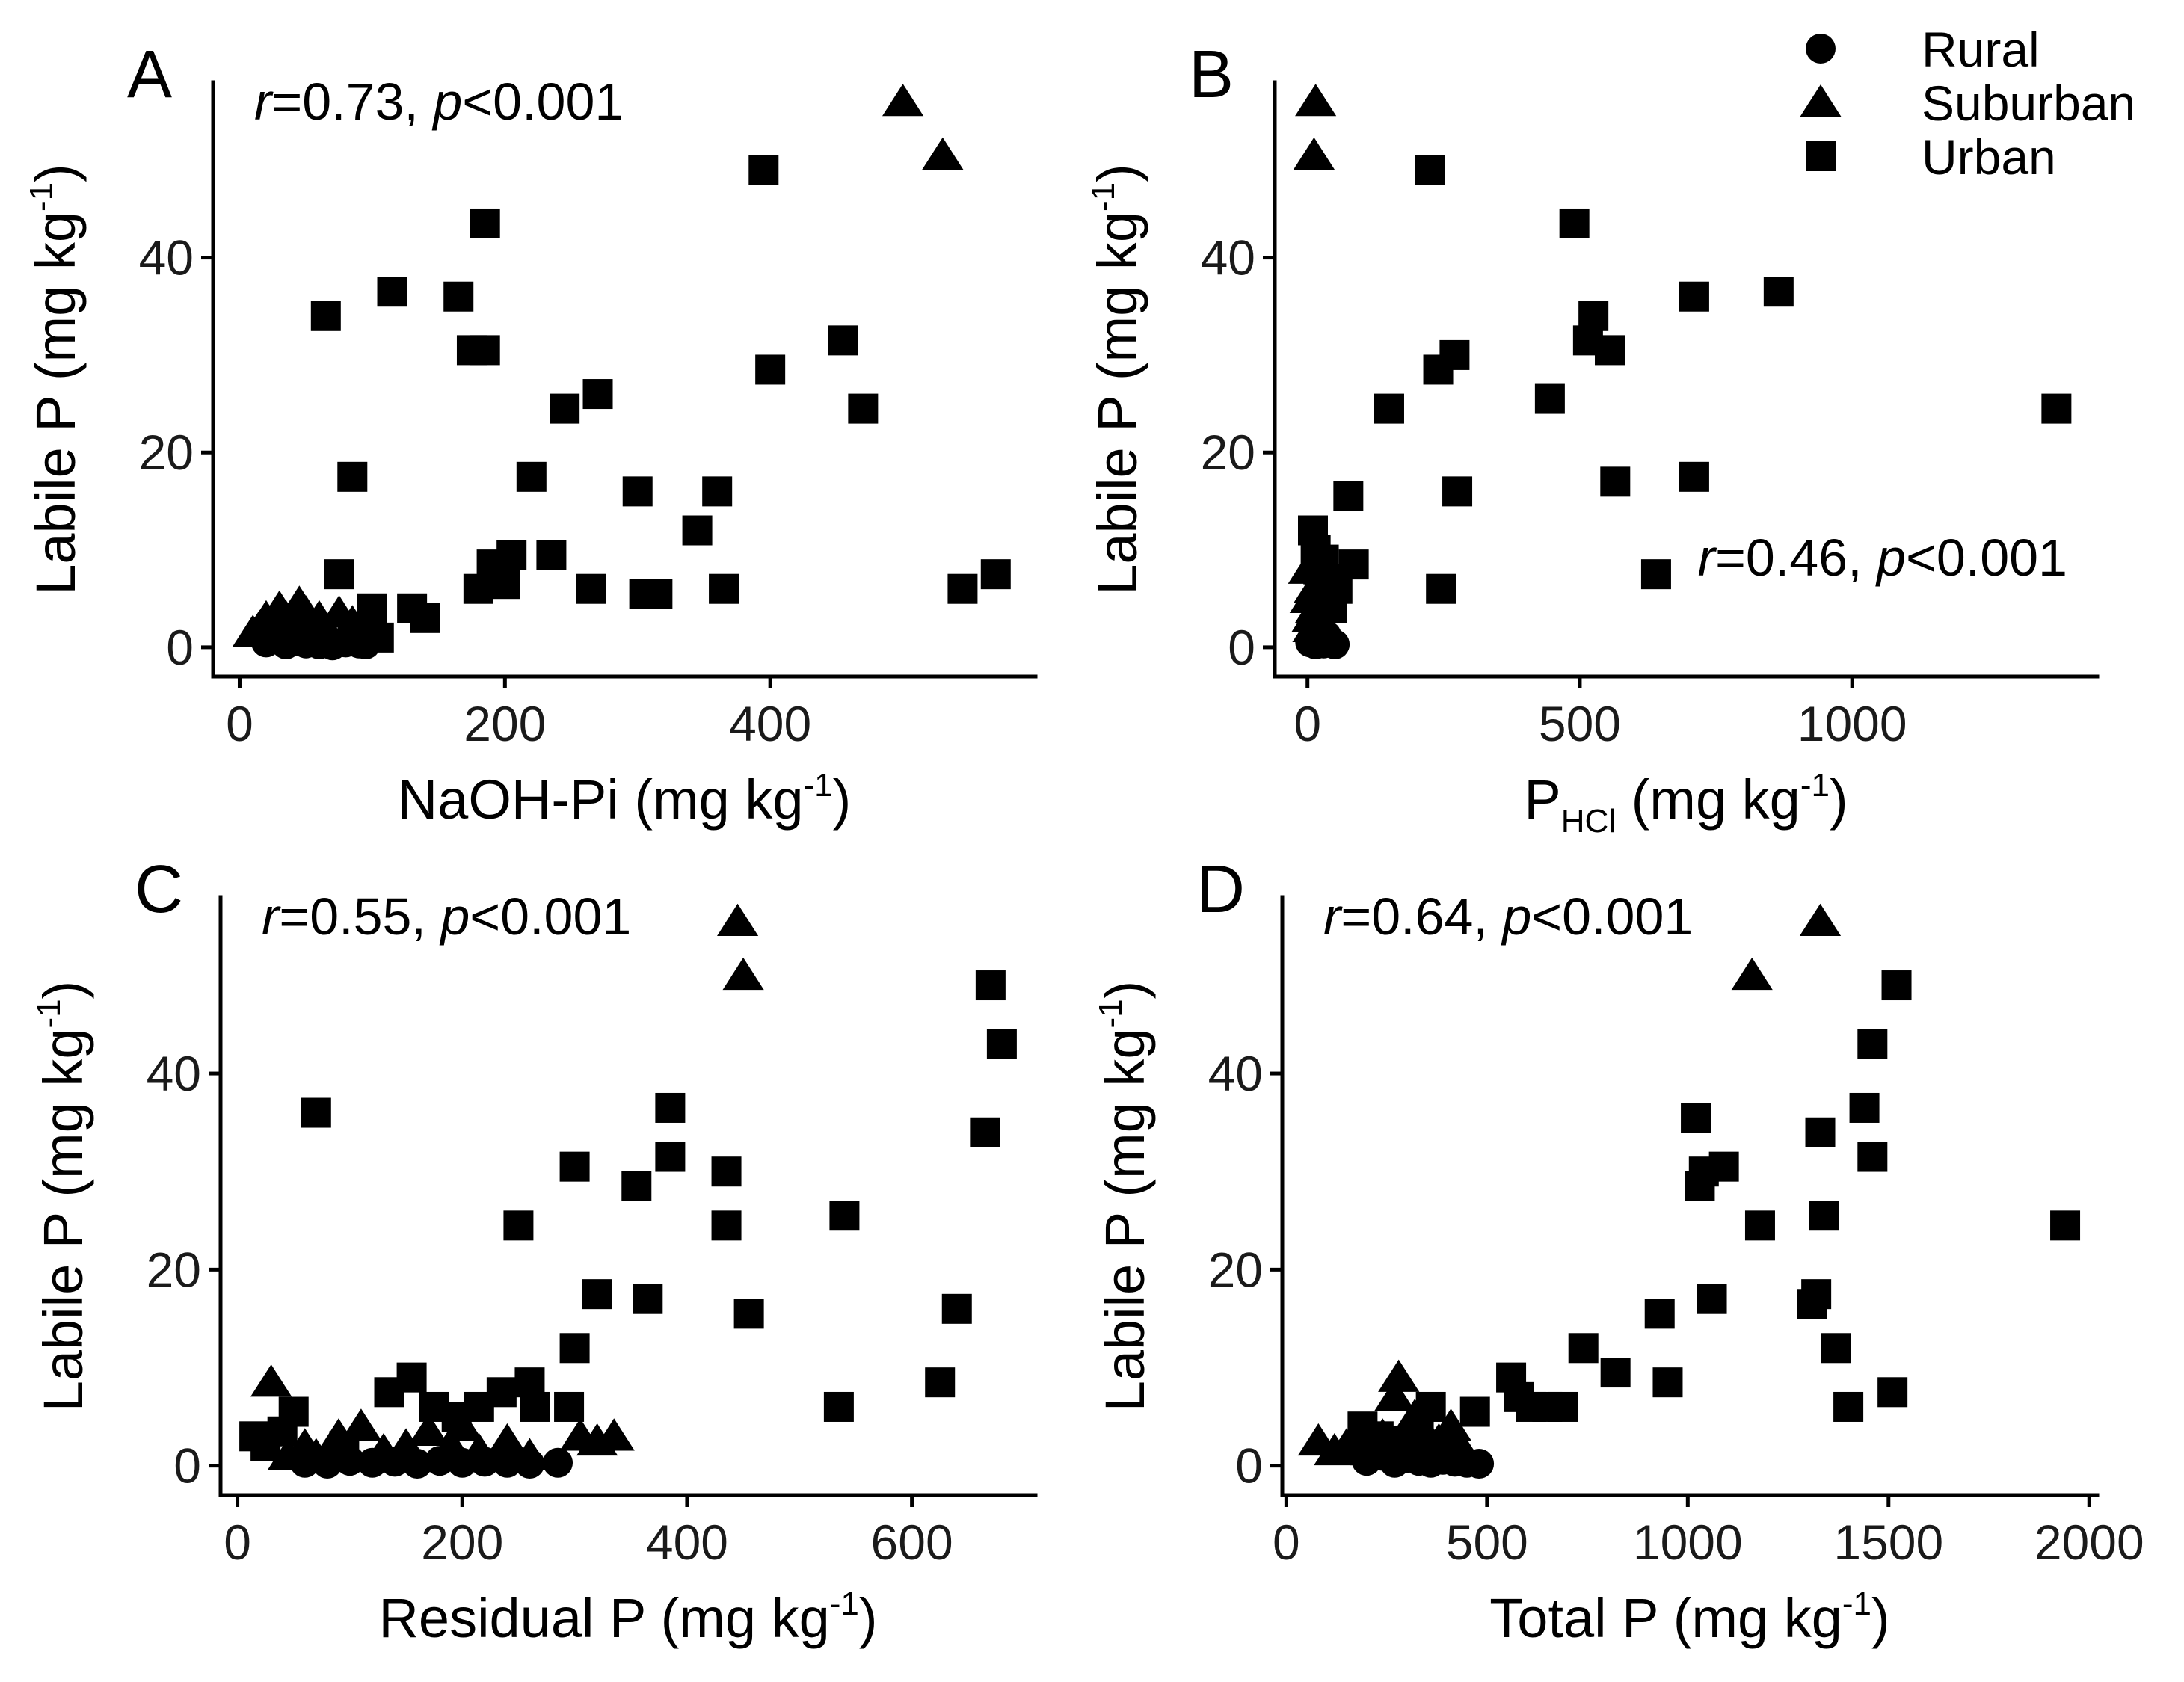 Image resolution: width=2184 pixels, height=1682 pixels. Describe the element at coordinates (2089, 1542) in the screenshot. I see `x-tick-label: 2000` at that location.